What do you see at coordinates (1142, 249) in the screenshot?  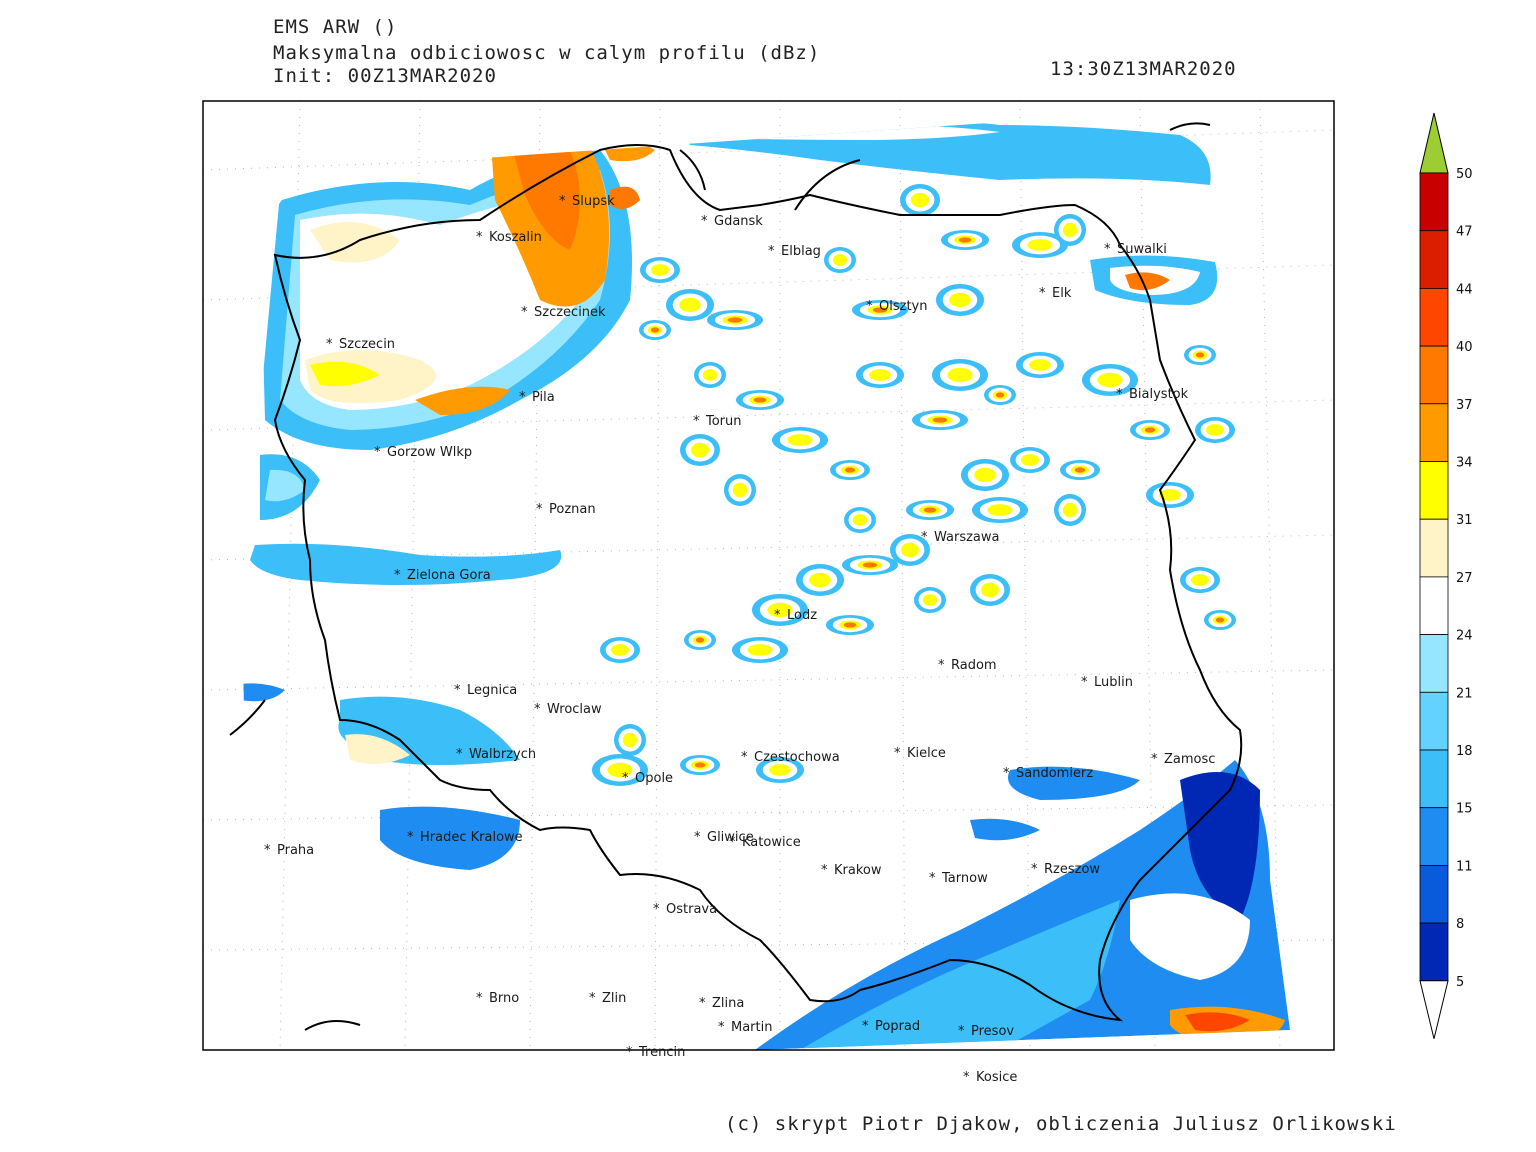 I see `city-name: Suwalki` at bounding box center [1142, 249].